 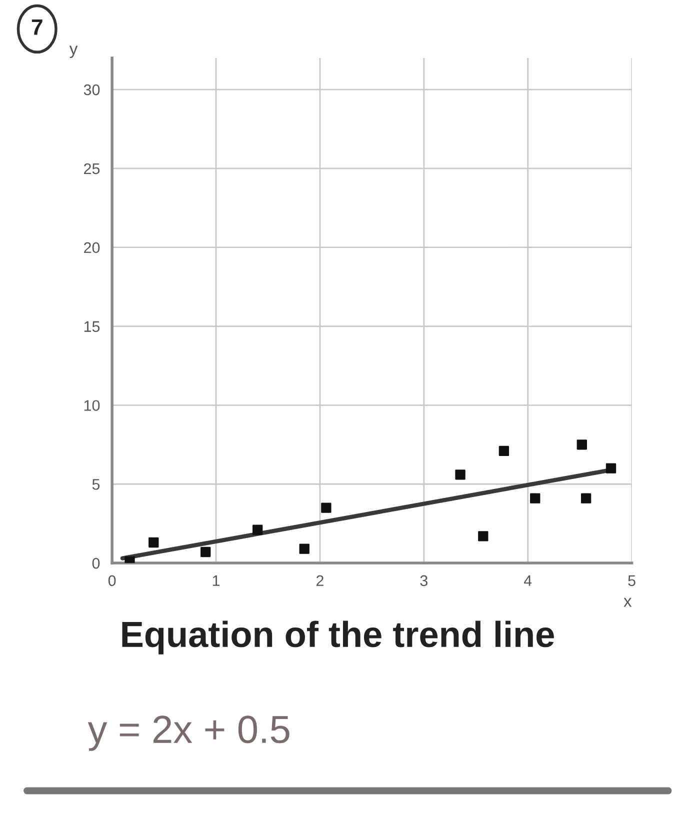 What do you see at coordinates (528, 580) in the screenshot?
I see `x-tick-label: 4` at bounding box center [528, 580].